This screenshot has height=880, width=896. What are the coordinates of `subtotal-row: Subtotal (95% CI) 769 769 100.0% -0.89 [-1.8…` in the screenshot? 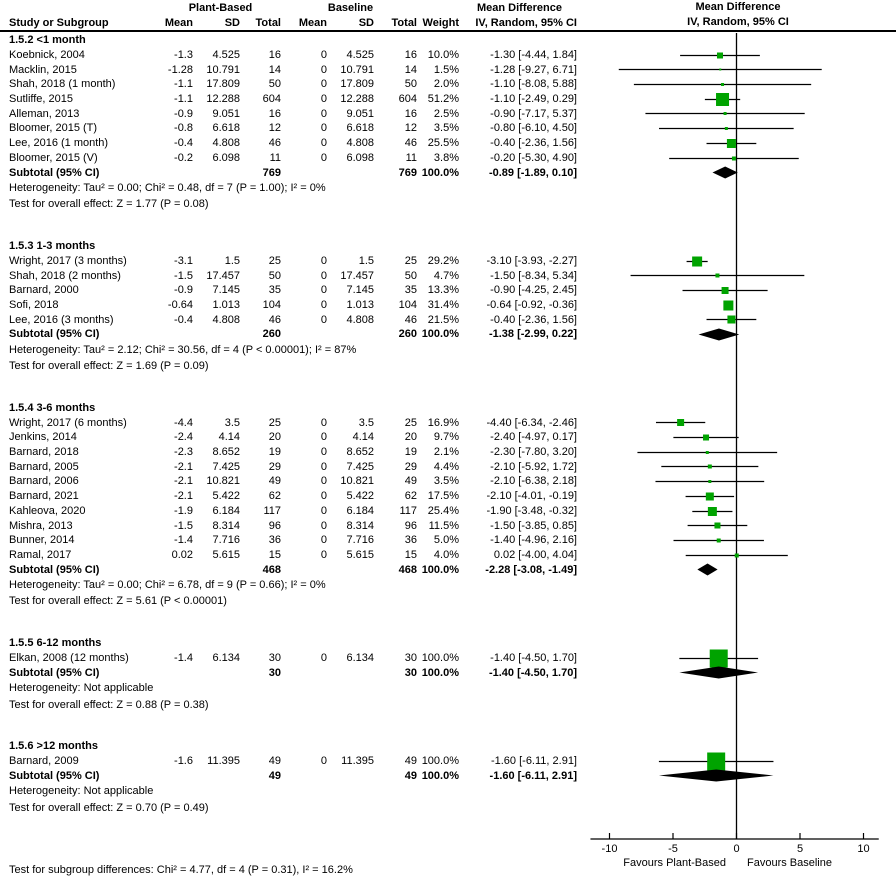 It's located at (293, 172).